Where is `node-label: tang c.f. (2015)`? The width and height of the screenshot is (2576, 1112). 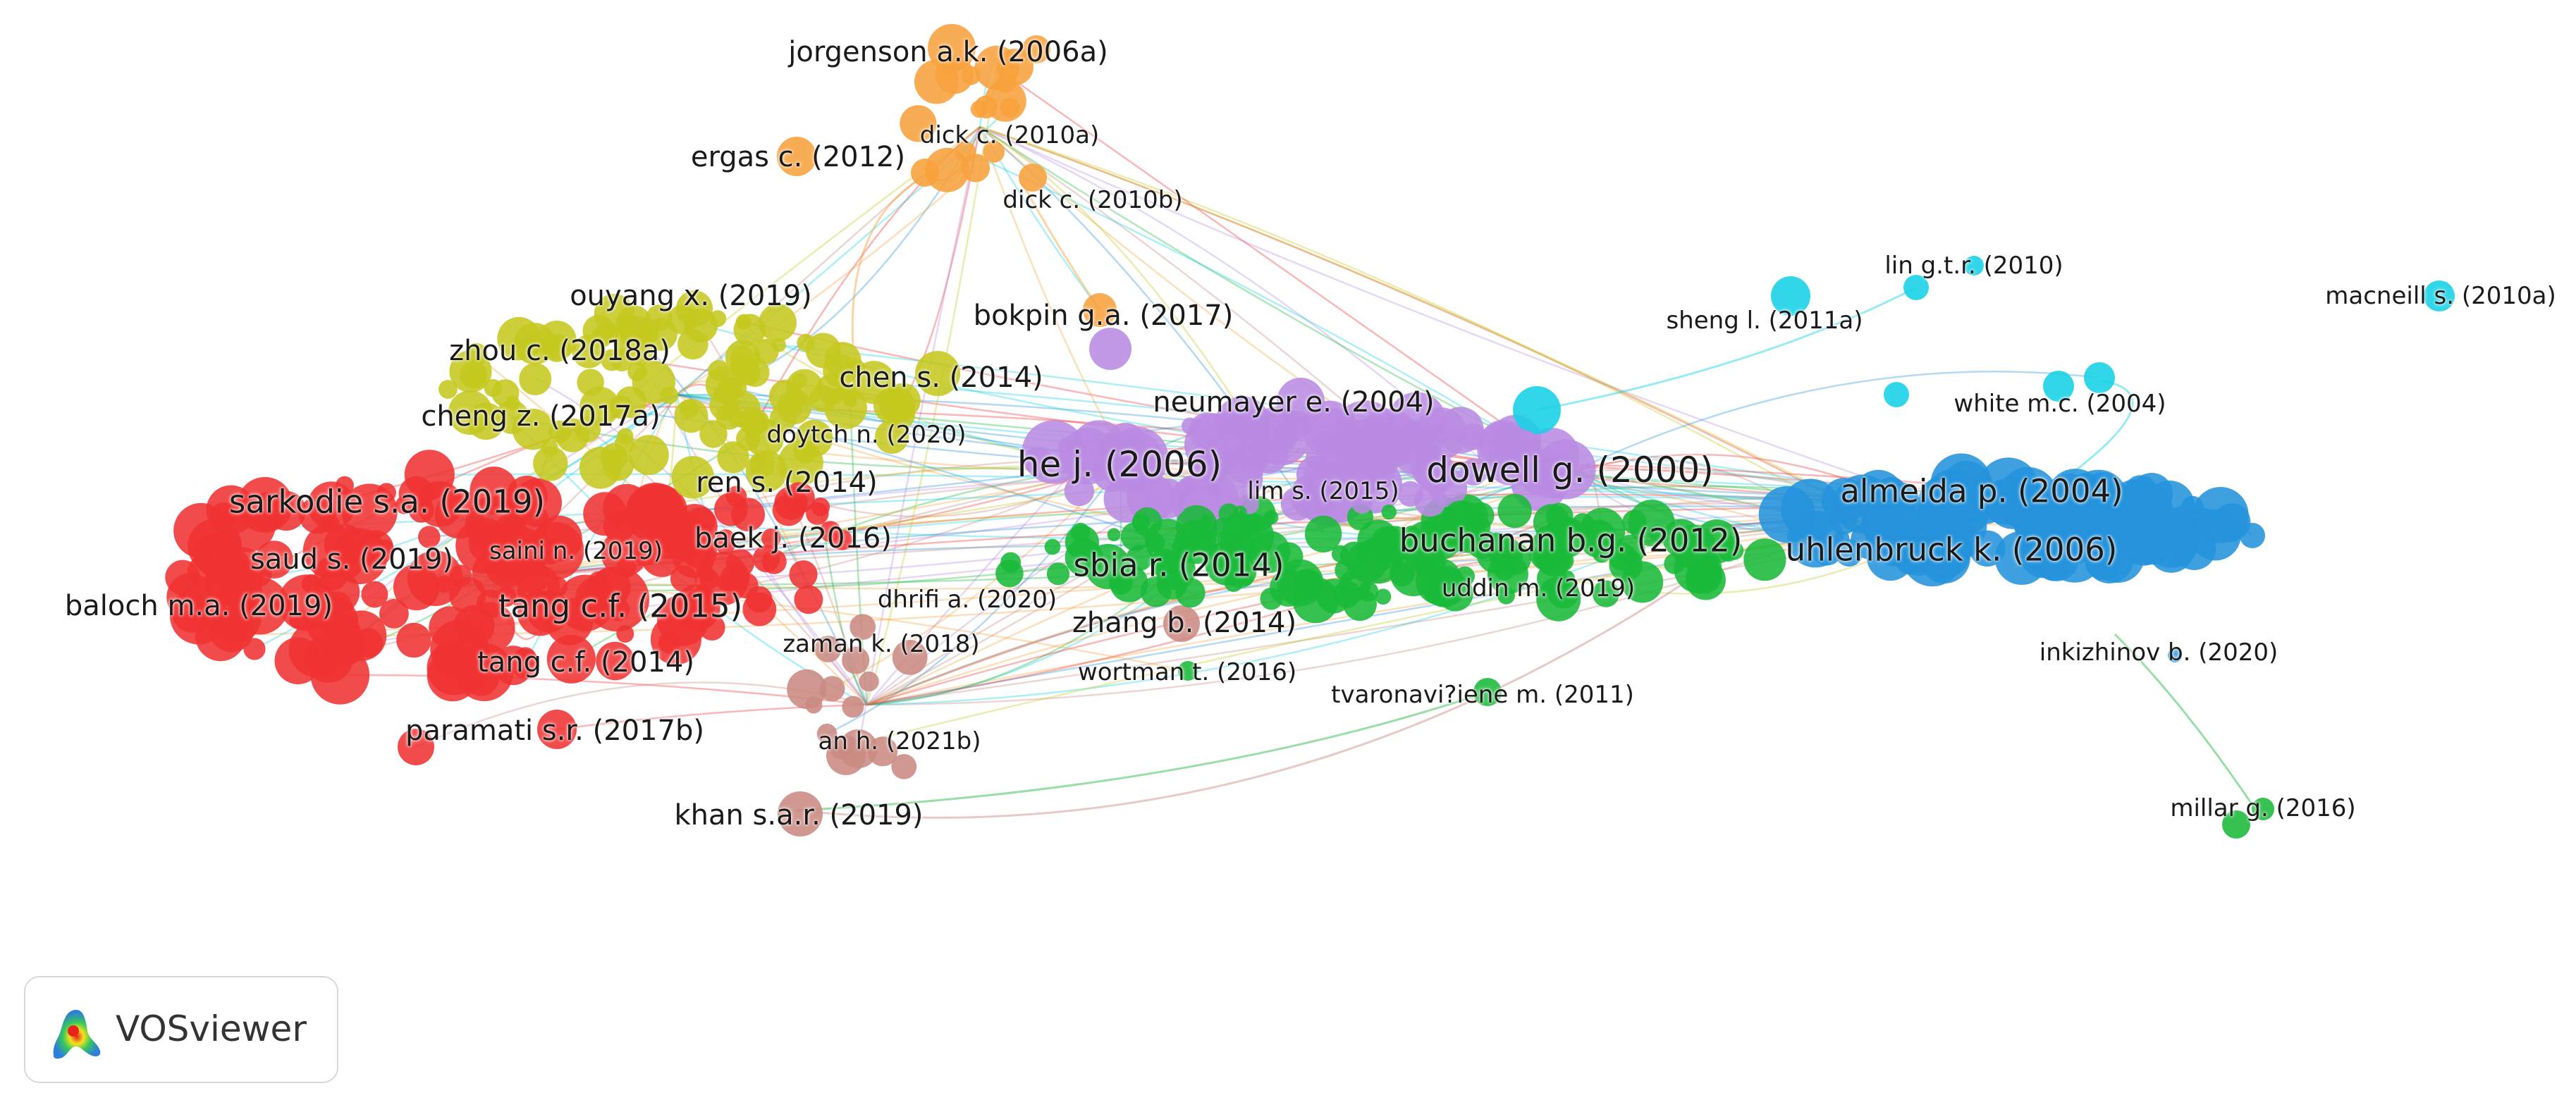 node-label: tang c.f. (2015) is located at coordinates (620, 606).